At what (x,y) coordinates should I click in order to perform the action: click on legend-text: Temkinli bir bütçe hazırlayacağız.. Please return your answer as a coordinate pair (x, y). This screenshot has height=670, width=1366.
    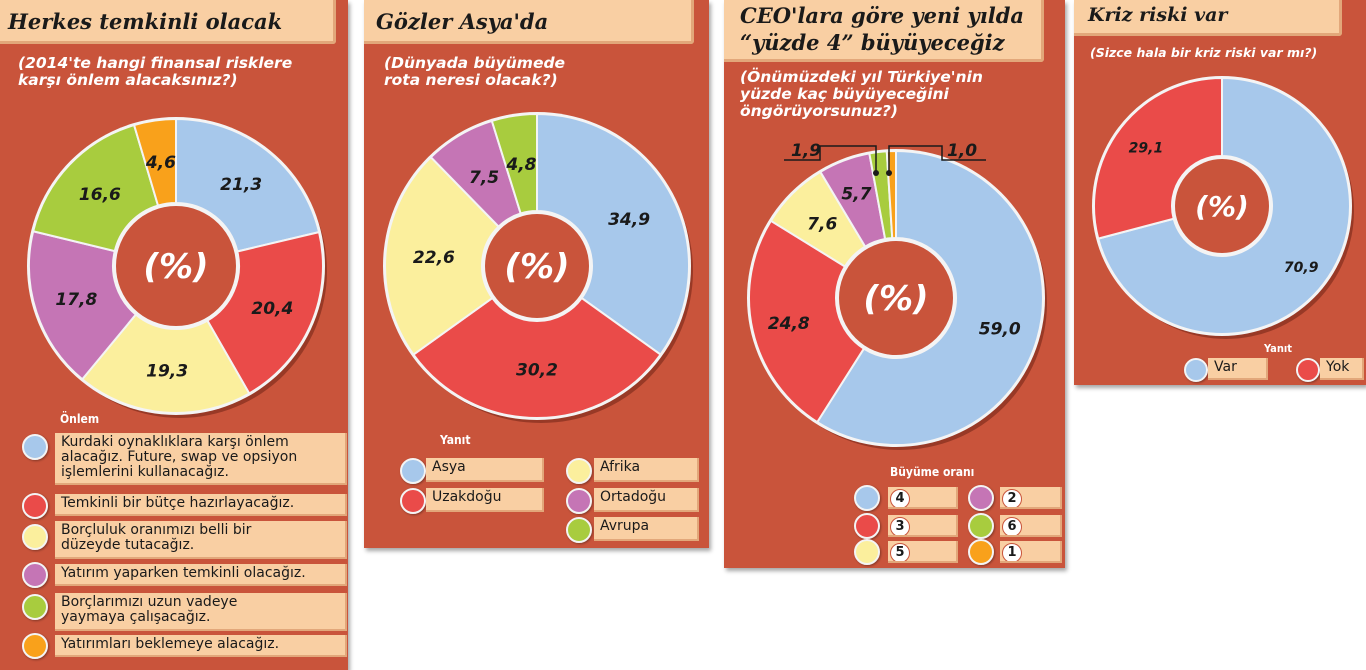
    Looking at the image, I should click on (178, 503).